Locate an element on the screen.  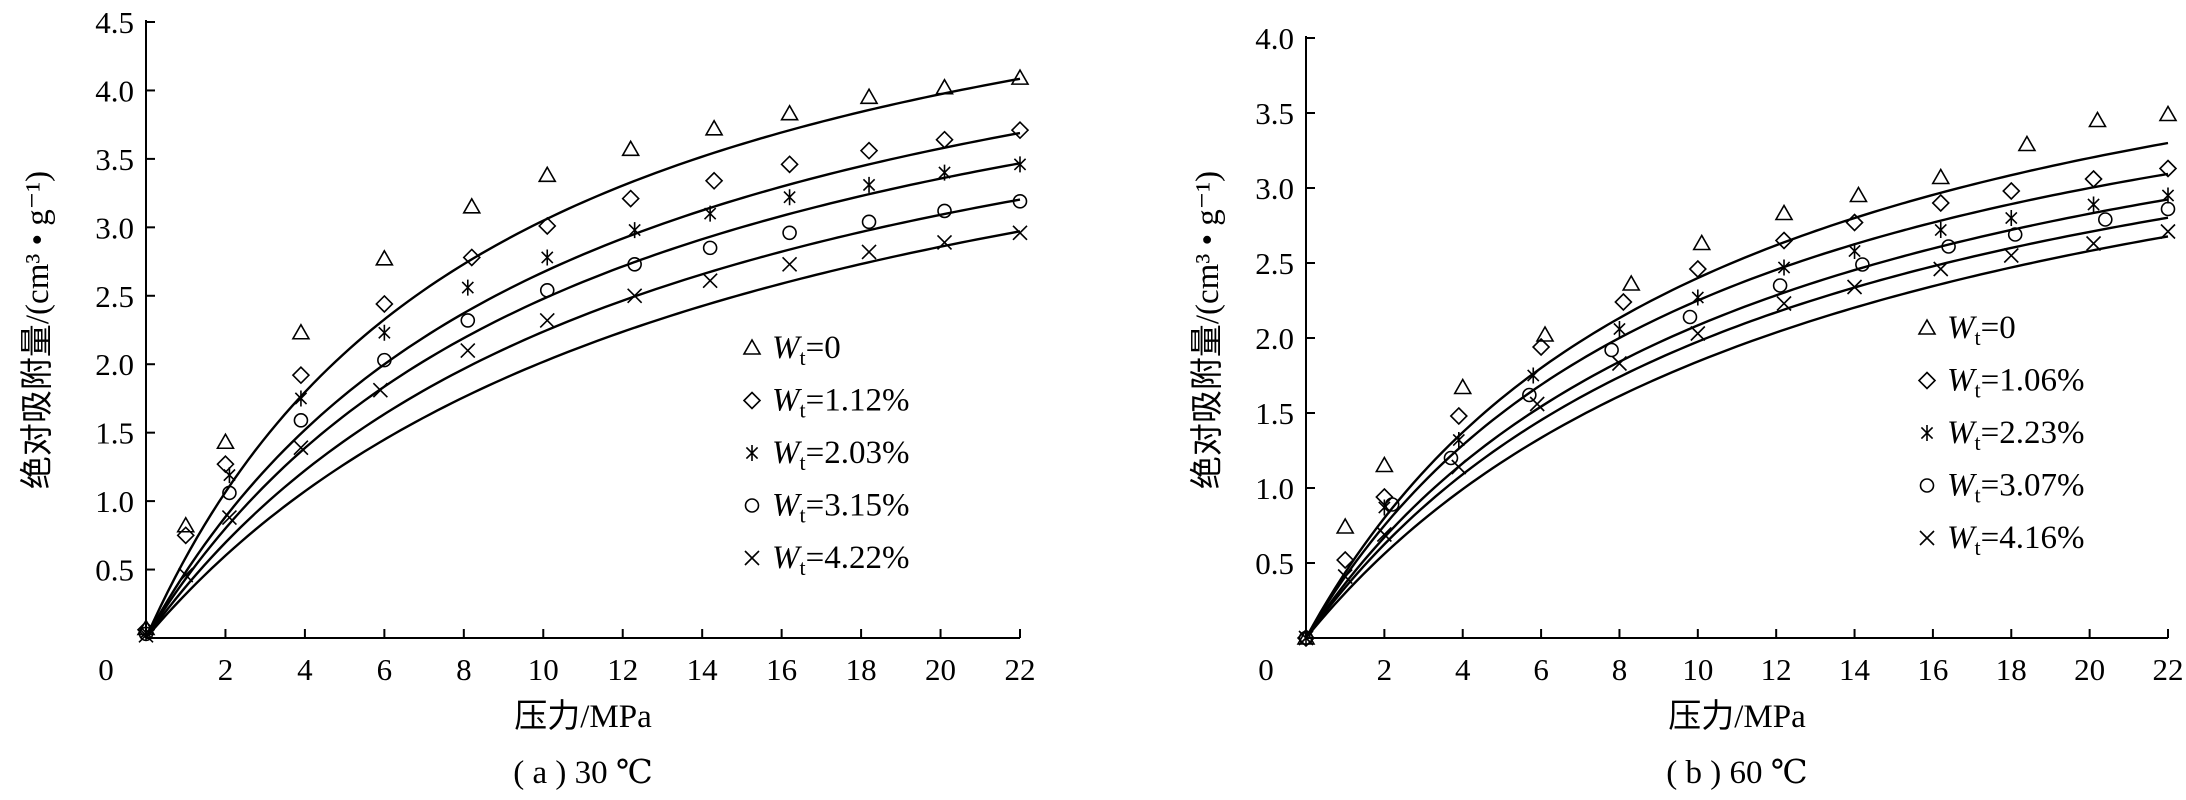
legend-label-2: Wt=2.03% is located at coordinates (840, 455).